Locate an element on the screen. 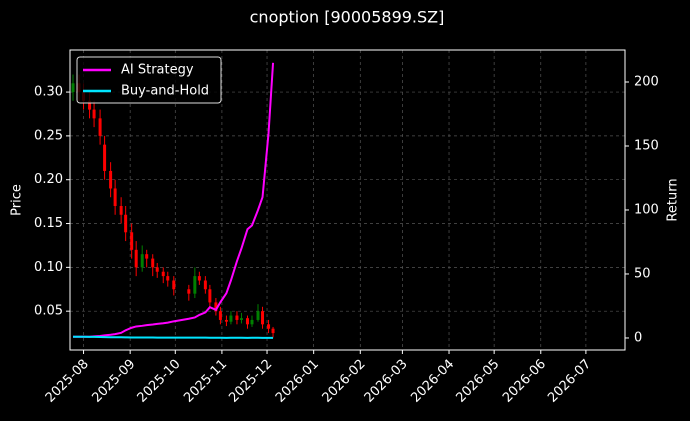  y-tick-label: 0.15 is located at coordinates (48, 223).